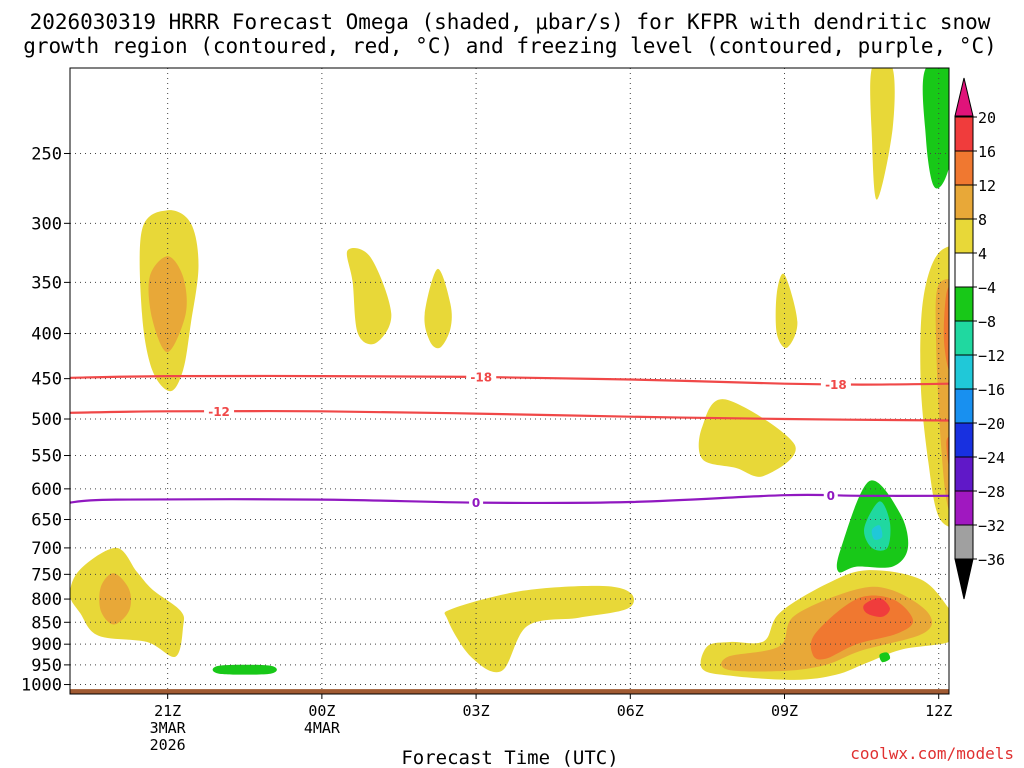 The image size is (1024, 768). What do you see at coordinates (476, 711) in the screenshot?
I see `x-tick-label-03Z-0: 03Z` at bounding box center [476, 711].